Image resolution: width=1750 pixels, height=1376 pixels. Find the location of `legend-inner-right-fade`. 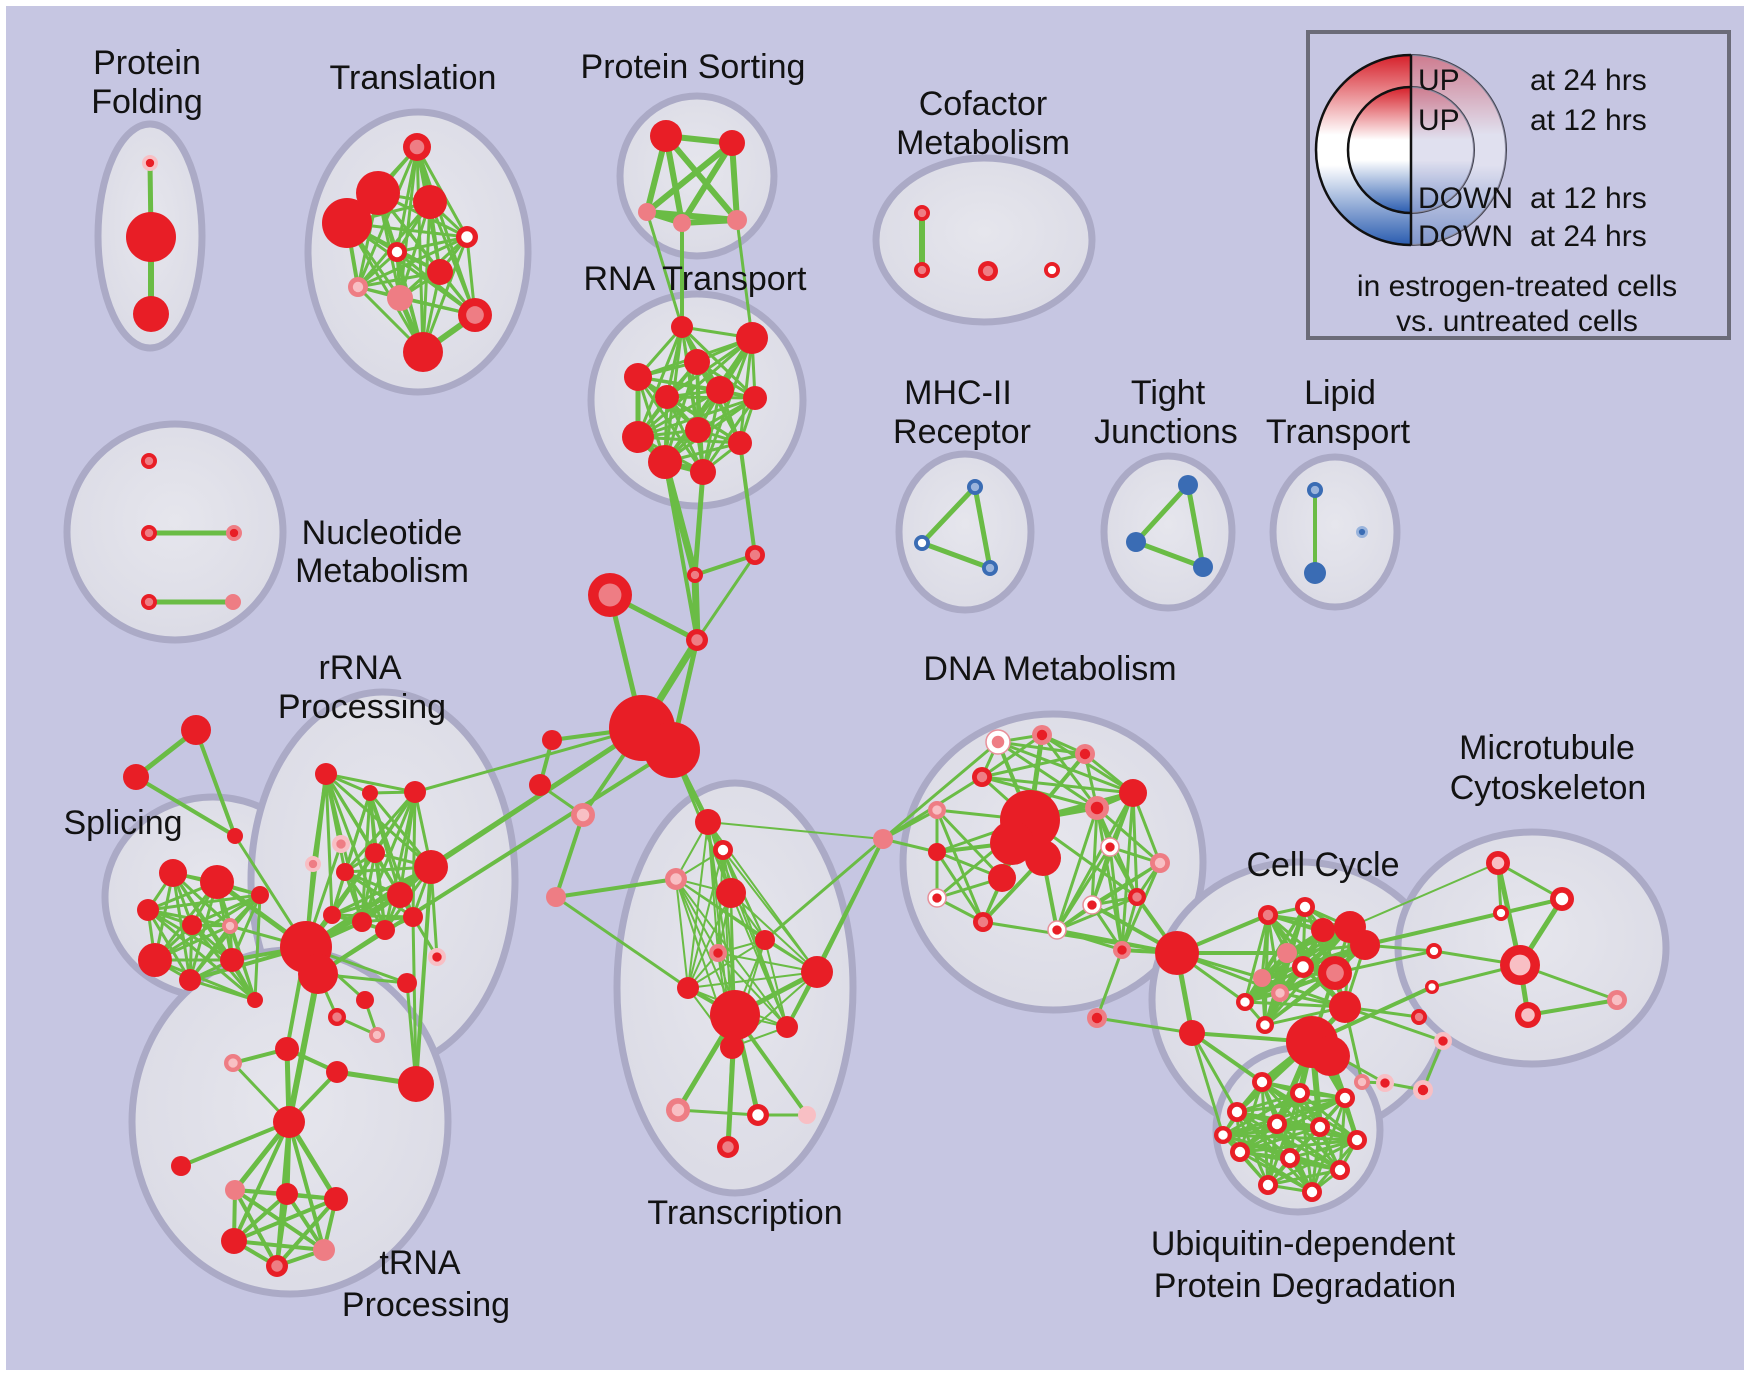

legend-inner-right-fade is located at coordinates (1442, 150).